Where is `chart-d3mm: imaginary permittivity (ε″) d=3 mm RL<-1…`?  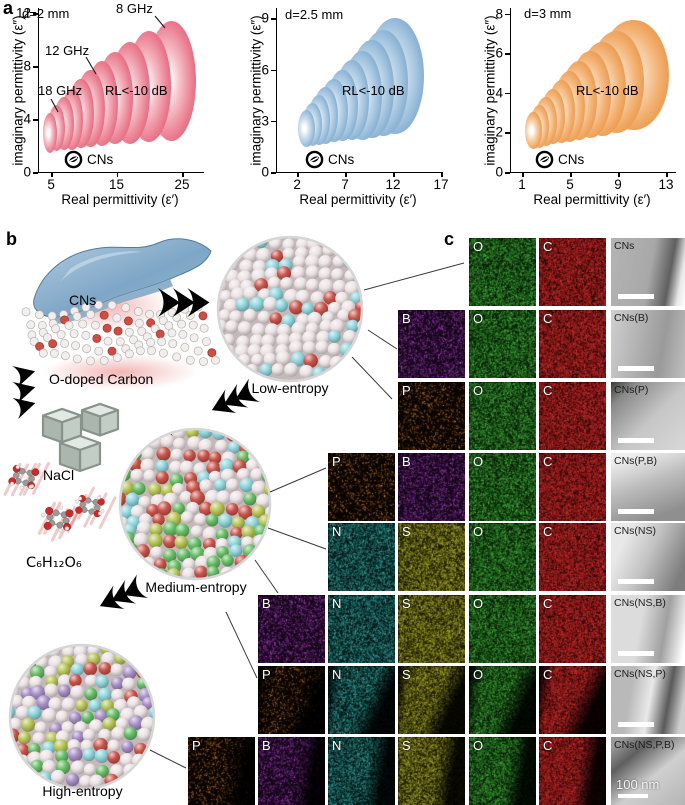
chart-d3mm: imaginary permittivity (ε″) d=3 mm RL<-1… is located at coordinates (571, 113).